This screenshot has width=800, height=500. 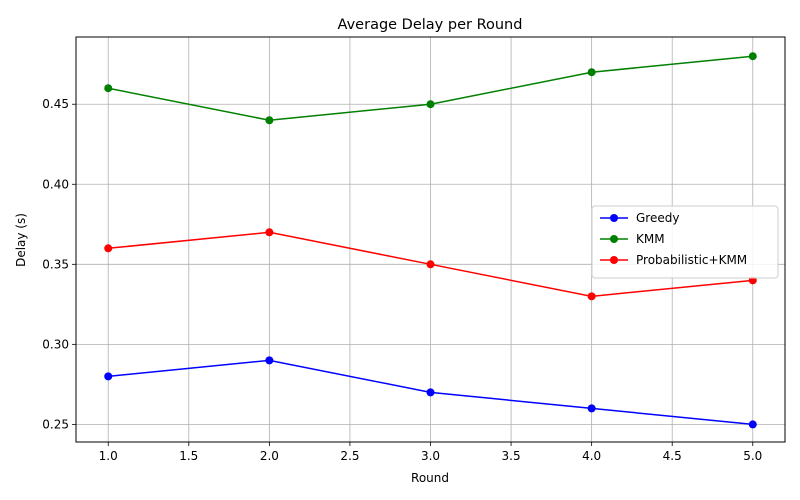 What do you see at coordinates (691, 260) in the screenshot?
I see `legend-label: Probabilistic+KMM` at bounding box center [691, 260].